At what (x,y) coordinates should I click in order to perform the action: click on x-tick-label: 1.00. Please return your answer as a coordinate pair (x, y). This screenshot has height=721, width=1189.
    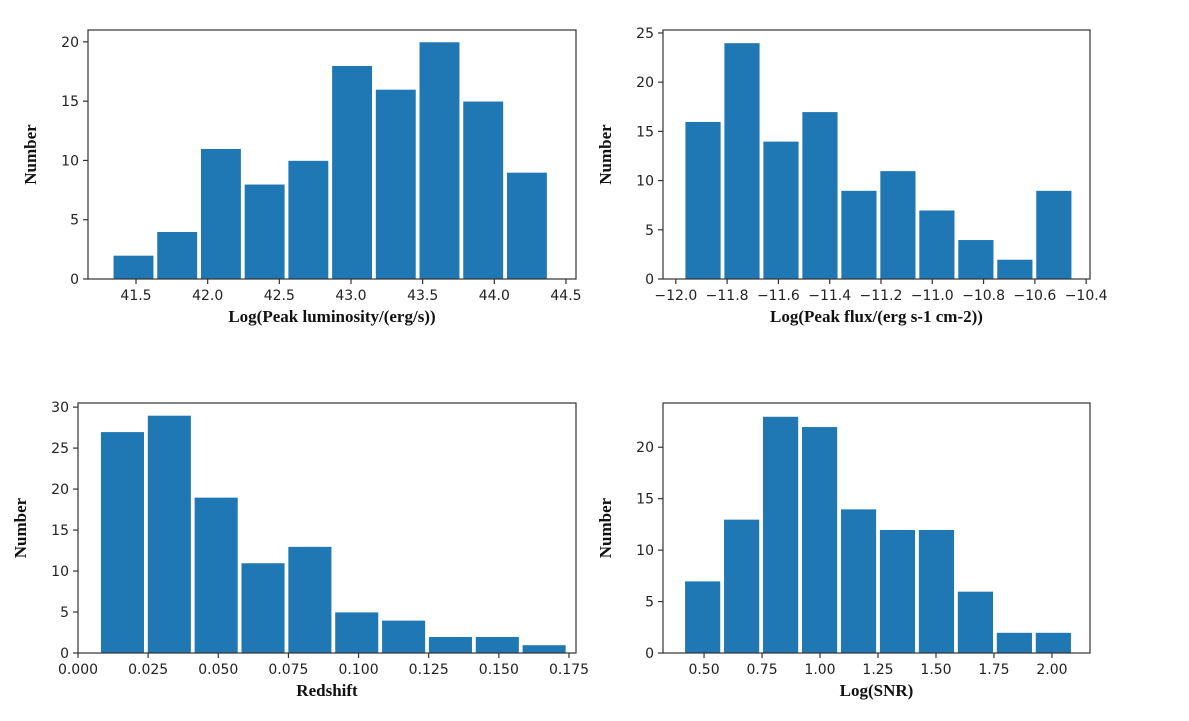
    Looking at the image, I should click on (819, 670).